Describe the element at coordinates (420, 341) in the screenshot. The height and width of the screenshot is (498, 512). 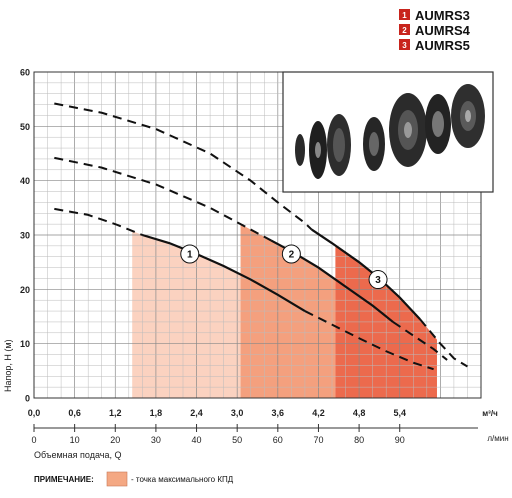
I see `curve-2-dashed-tail` at that location.